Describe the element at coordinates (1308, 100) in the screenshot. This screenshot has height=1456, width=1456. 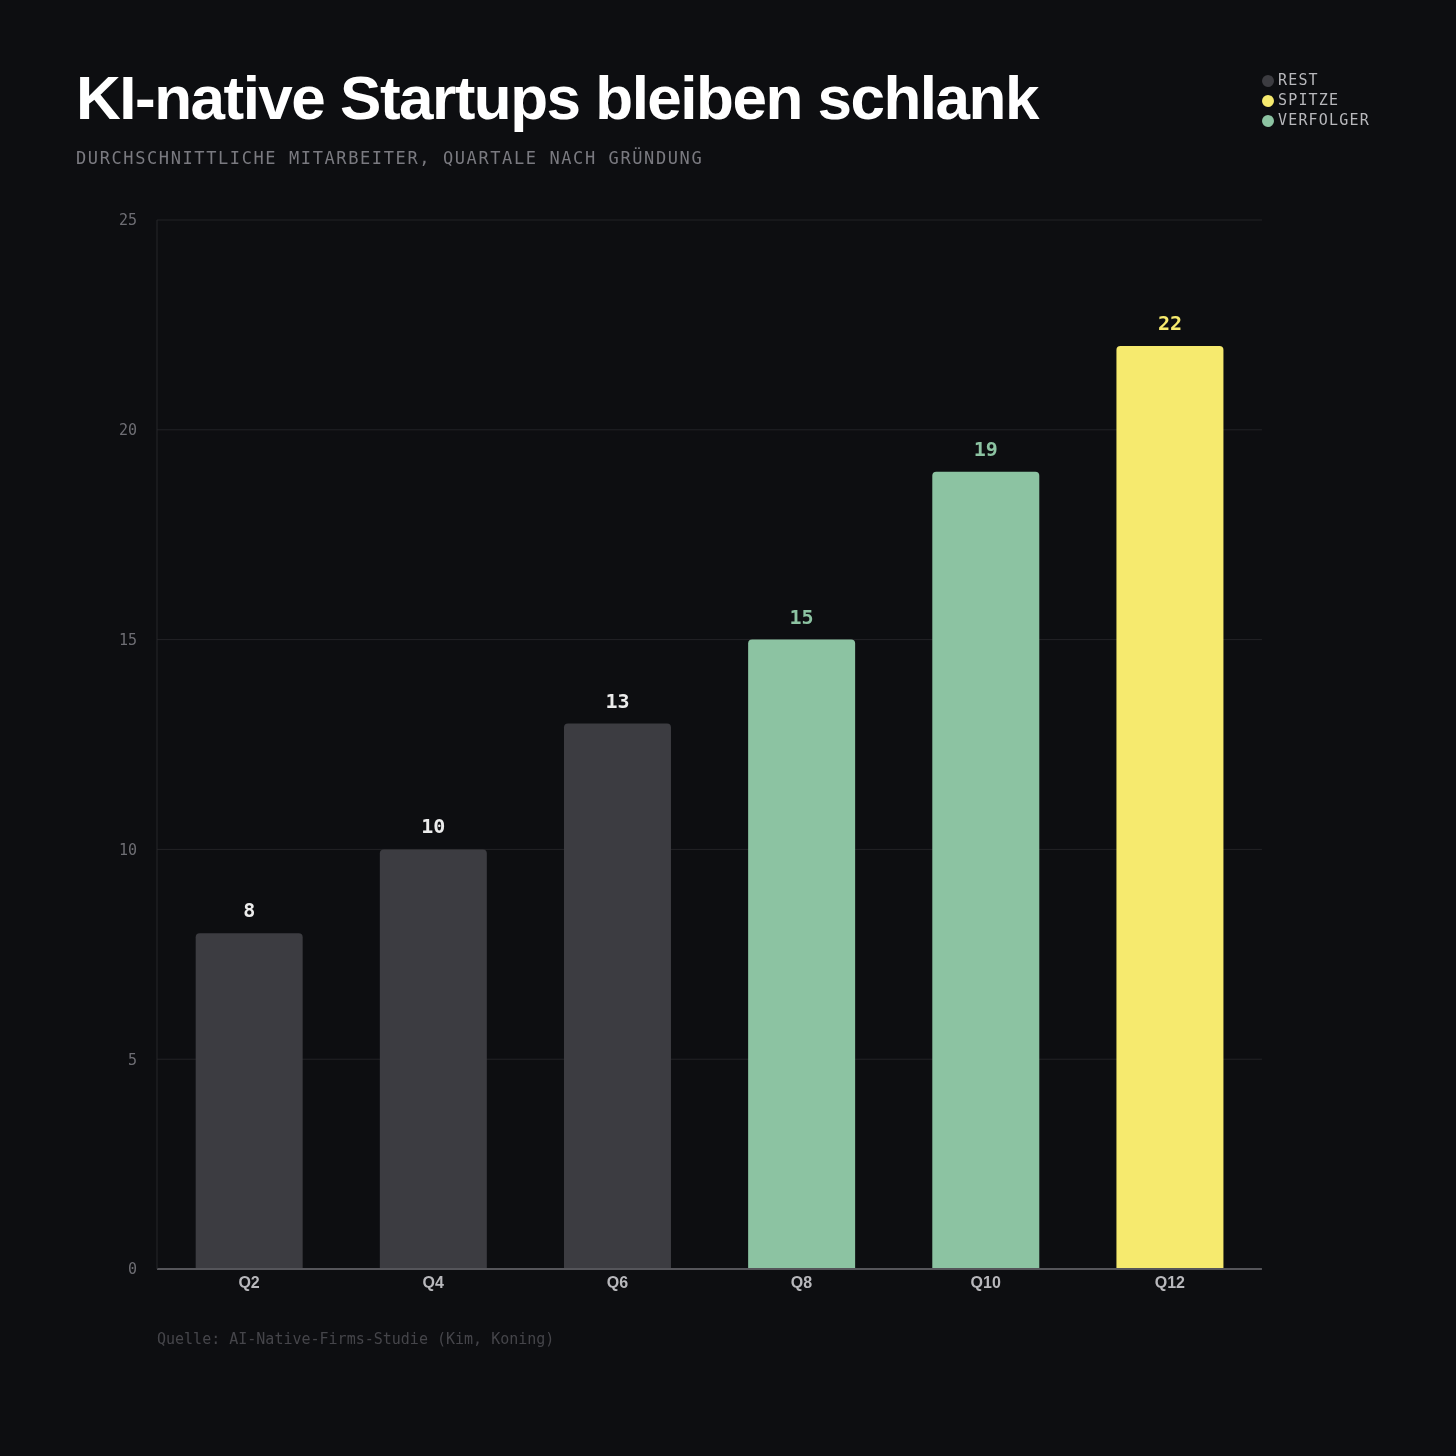
I see `legend-label: SPITZE` at that location.